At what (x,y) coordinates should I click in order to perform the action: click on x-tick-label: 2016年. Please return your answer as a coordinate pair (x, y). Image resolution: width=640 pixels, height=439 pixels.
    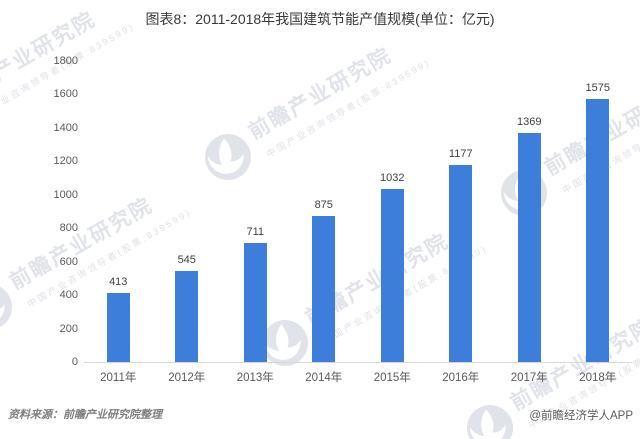
    Looking at the image, I should click on (461, 378).